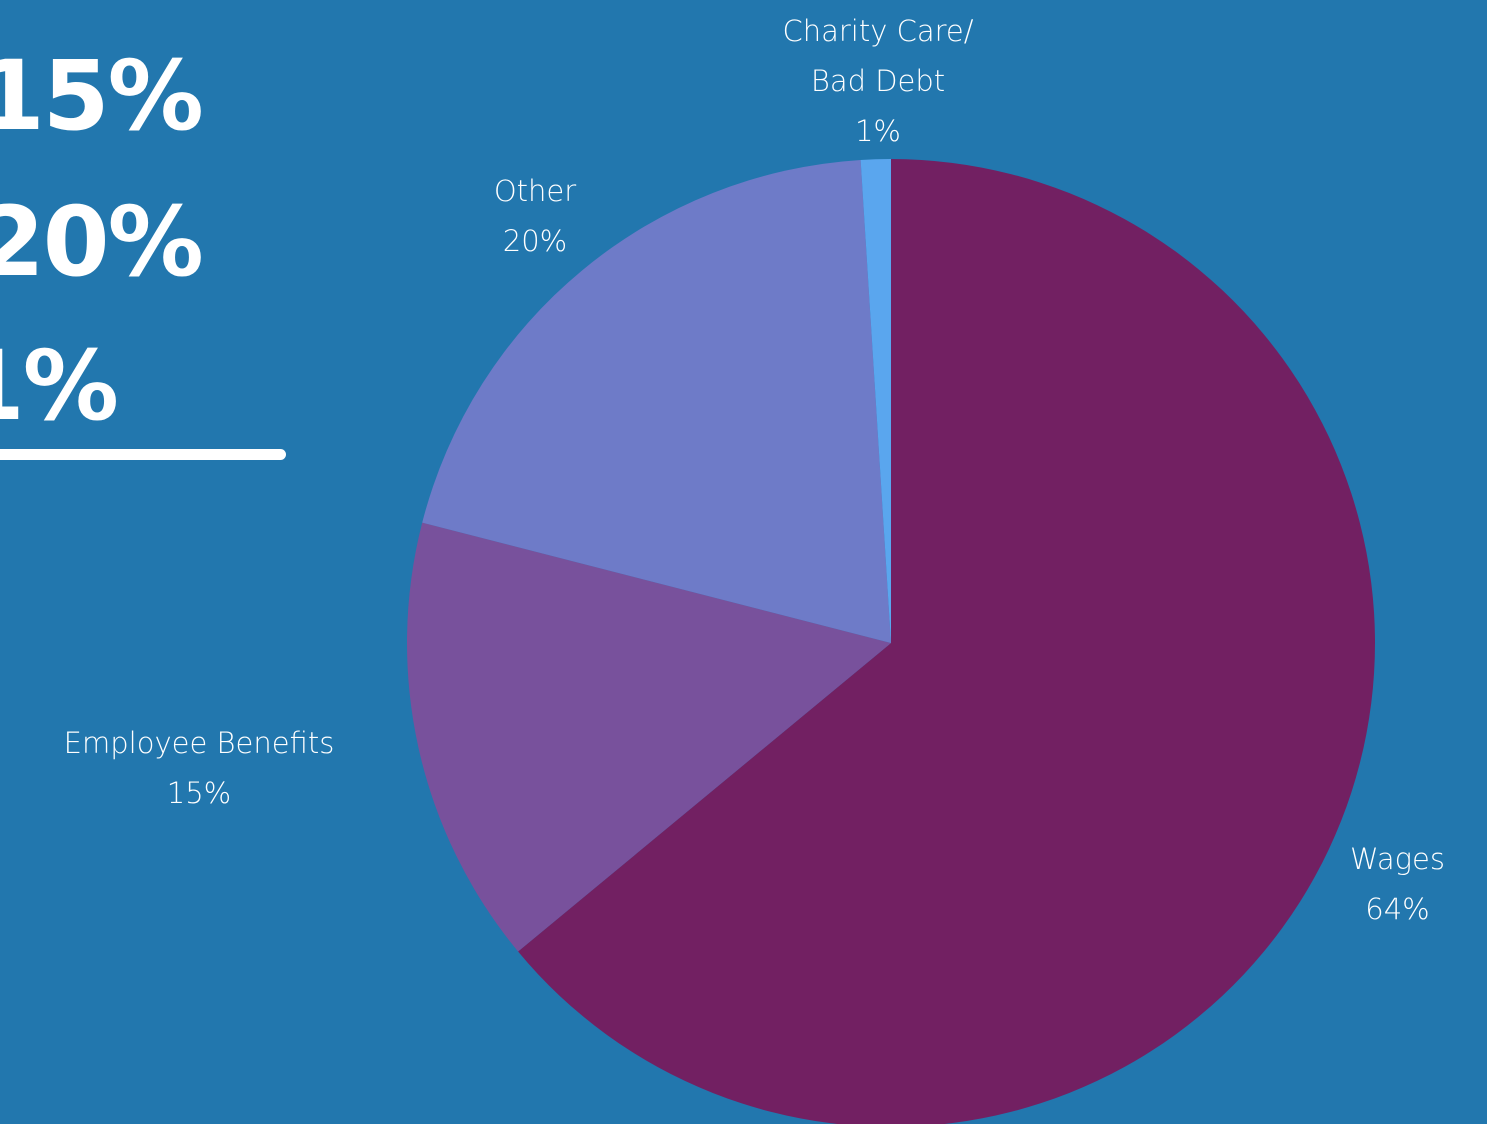 The height and width of the screenshot is (1124, 1487). I want to click on stat-employee-benefits: 15%, so click(102, 96).